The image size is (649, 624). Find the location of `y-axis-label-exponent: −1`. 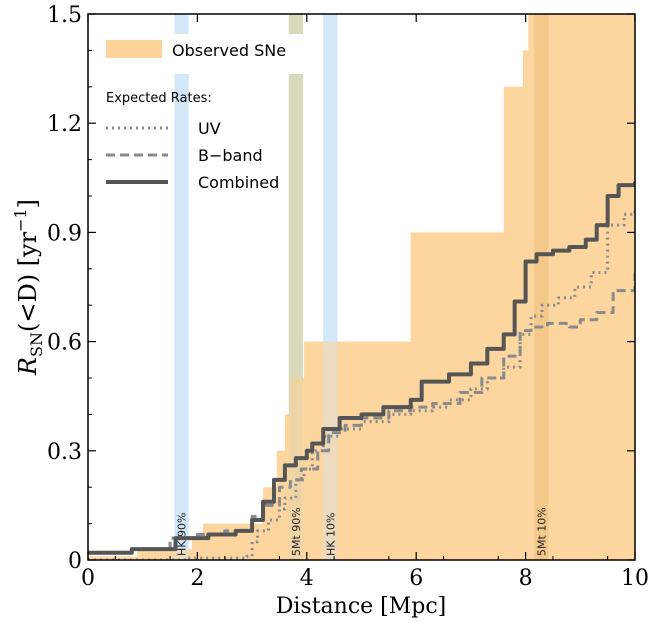

y-axis-label-exponent: −1 is located at coordinates (20, 220).